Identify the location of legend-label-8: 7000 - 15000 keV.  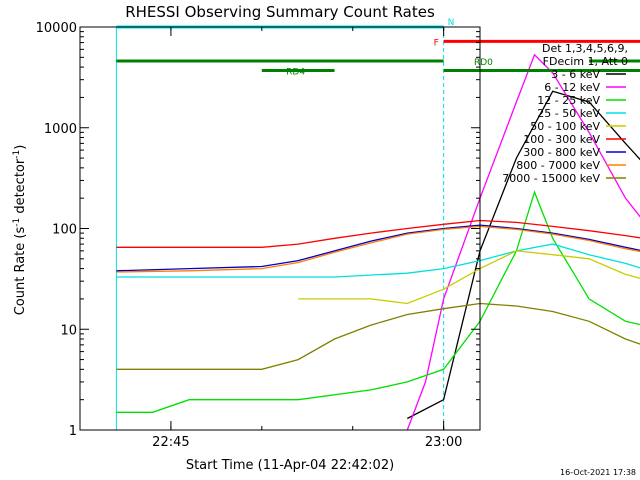
(551, 178).